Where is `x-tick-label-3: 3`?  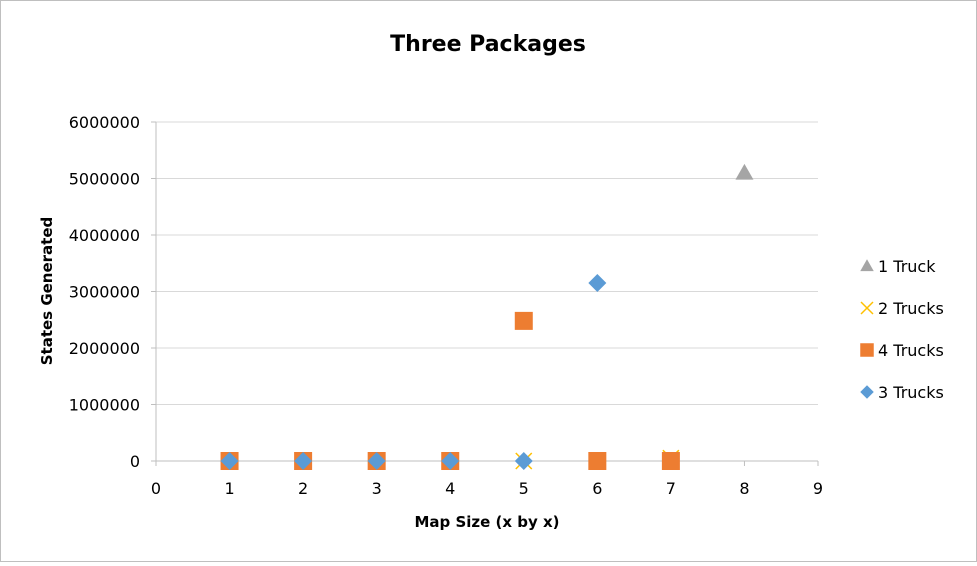
x-tick-label-3: 3 is located at coordinates (377, 488).